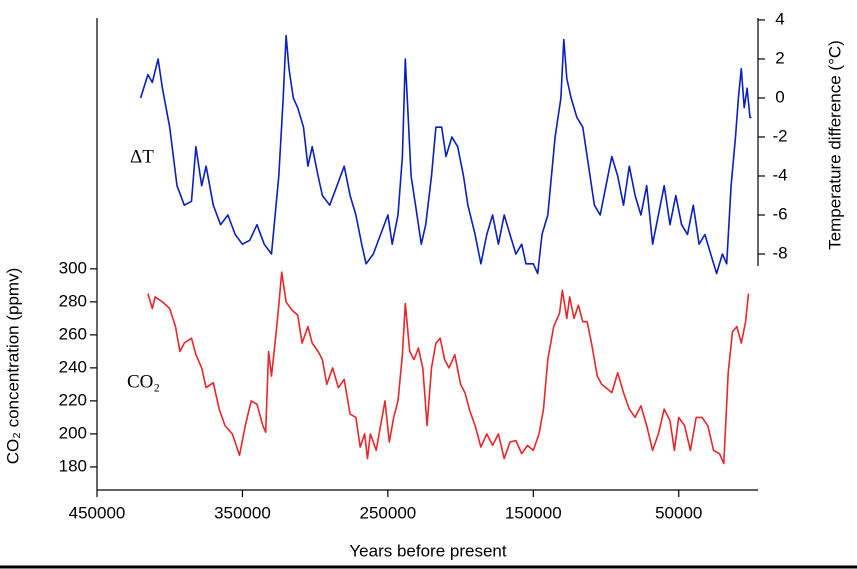 The width and height of the screenshot is (857, 569). I want to click on y2-tick-label: 2, so click(779, 57).